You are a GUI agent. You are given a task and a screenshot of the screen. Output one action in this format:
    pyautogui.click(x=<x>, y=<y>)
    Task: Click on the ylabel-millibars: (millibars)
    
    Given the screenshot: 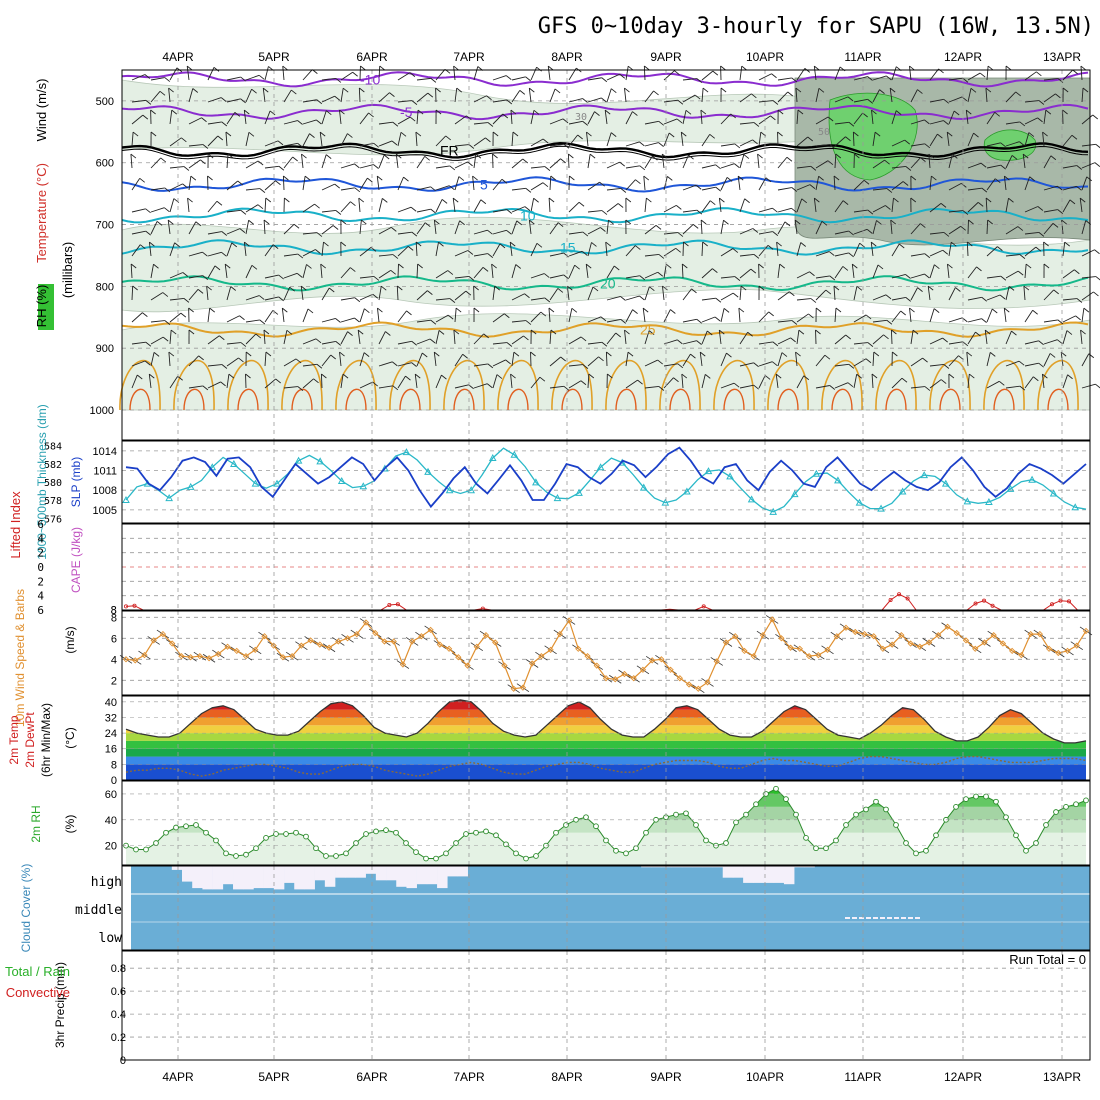 What is the action you would take?
    pyautogui.click(x=67, y=270)
    